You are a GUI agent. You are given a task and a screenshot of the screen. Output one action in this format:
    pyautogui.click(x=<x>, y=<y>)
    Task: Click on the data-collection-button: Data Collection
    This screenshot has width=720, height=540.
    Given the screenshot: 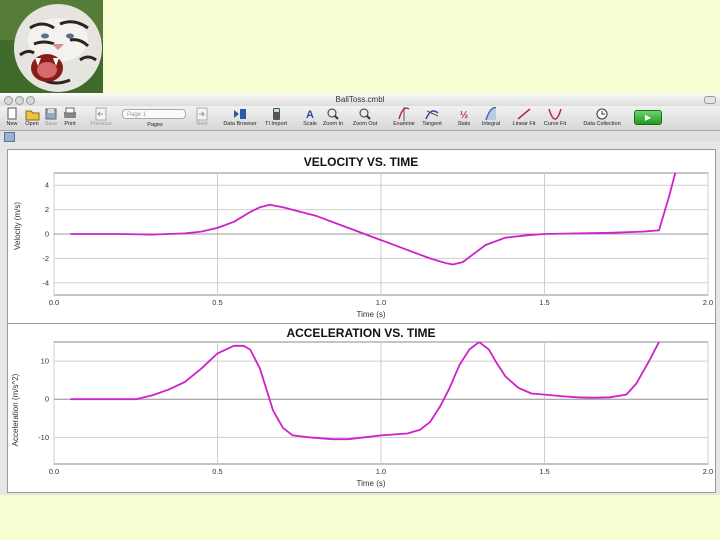 What is the action you would take?
    pyautogui.click(x=602, y=117)
    